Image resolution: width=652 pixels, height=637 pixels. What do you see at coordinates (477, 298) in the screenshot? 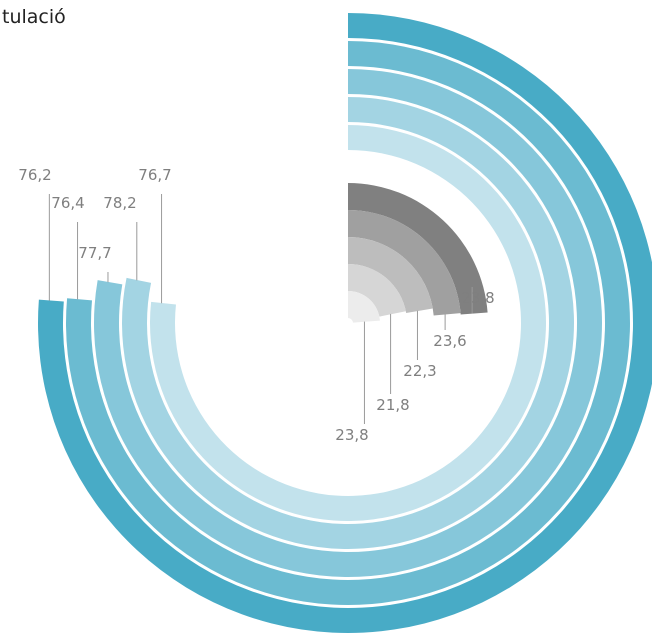
I see `inner-value-label-1: 23,8` at bounding box center [477, 298].